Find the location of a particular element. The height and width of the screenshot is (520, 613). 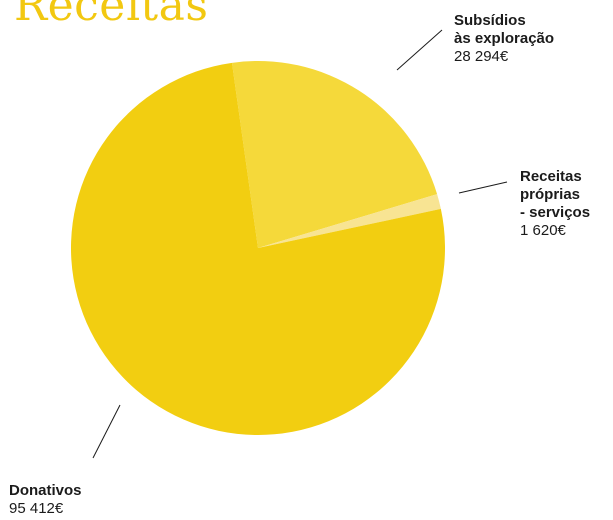

label-receitas-name-3: - serviços is located at coordinates (555, 212).